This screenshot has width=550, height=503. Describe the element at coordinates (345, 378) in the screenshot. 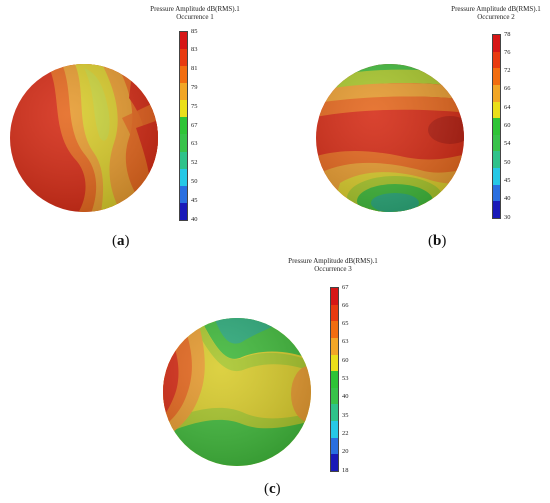

I see `colorbar-tick-label: 53` at that location.